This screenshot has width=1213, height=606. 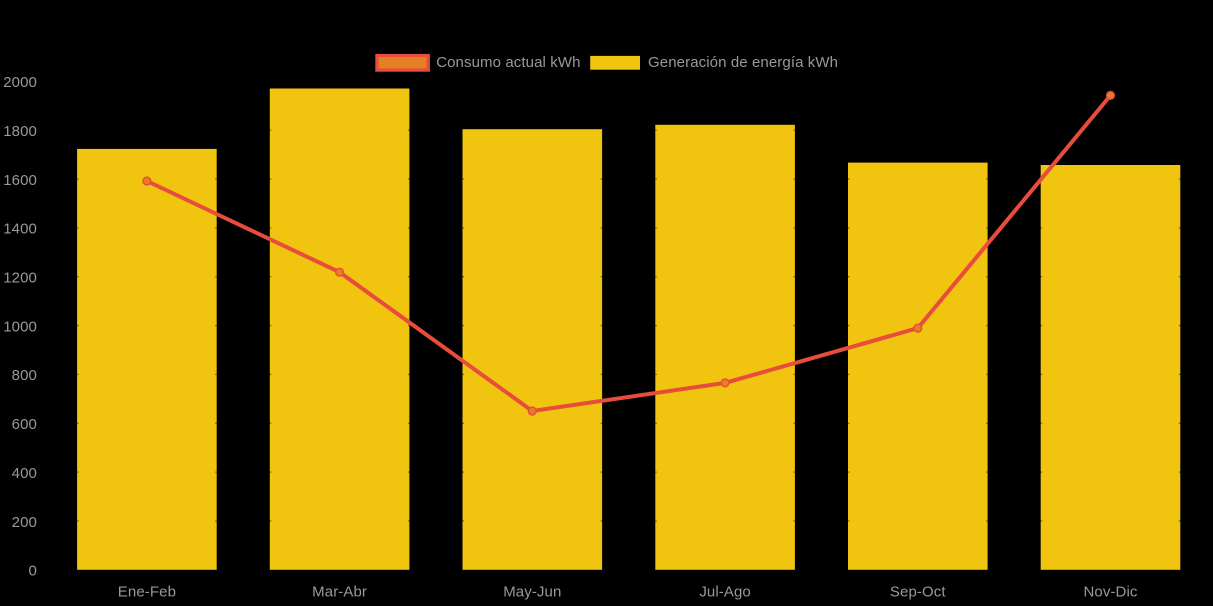 What do you see at coordinates (20, 180) in the screenshot?
I see `svg-text: 1600` at bounding box center [20, 180].